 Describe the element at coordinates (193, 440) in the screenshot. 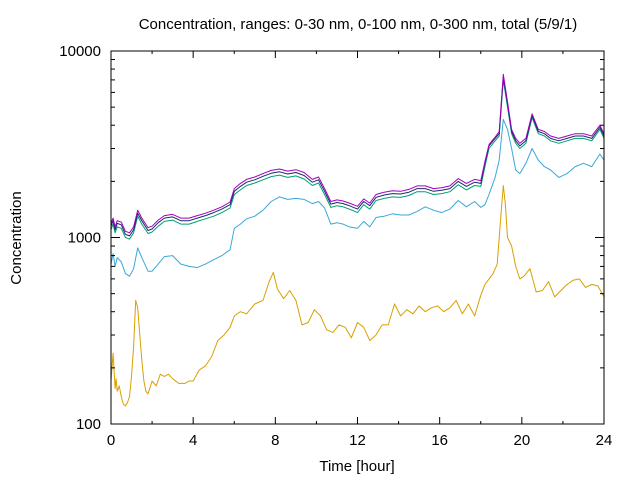

I see `x-tick-label: 4` at that location.